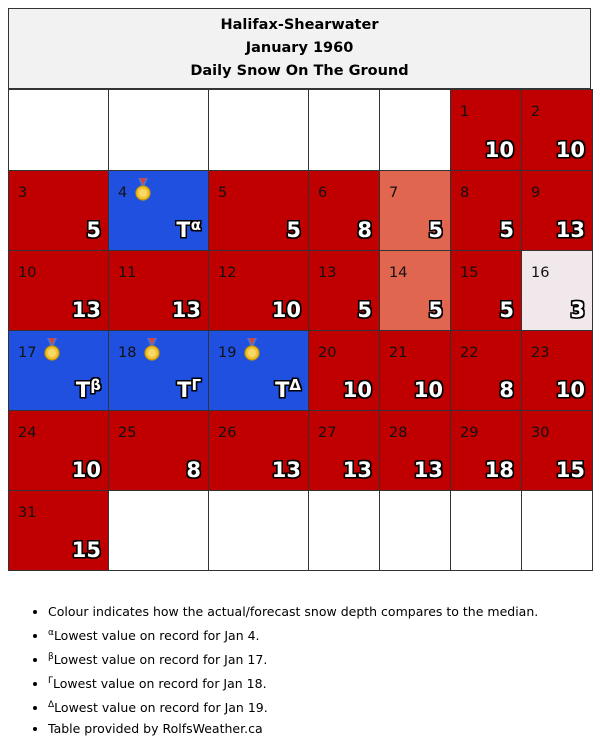  I want to click on day-cell-22: 22 8, so click(486, 370).